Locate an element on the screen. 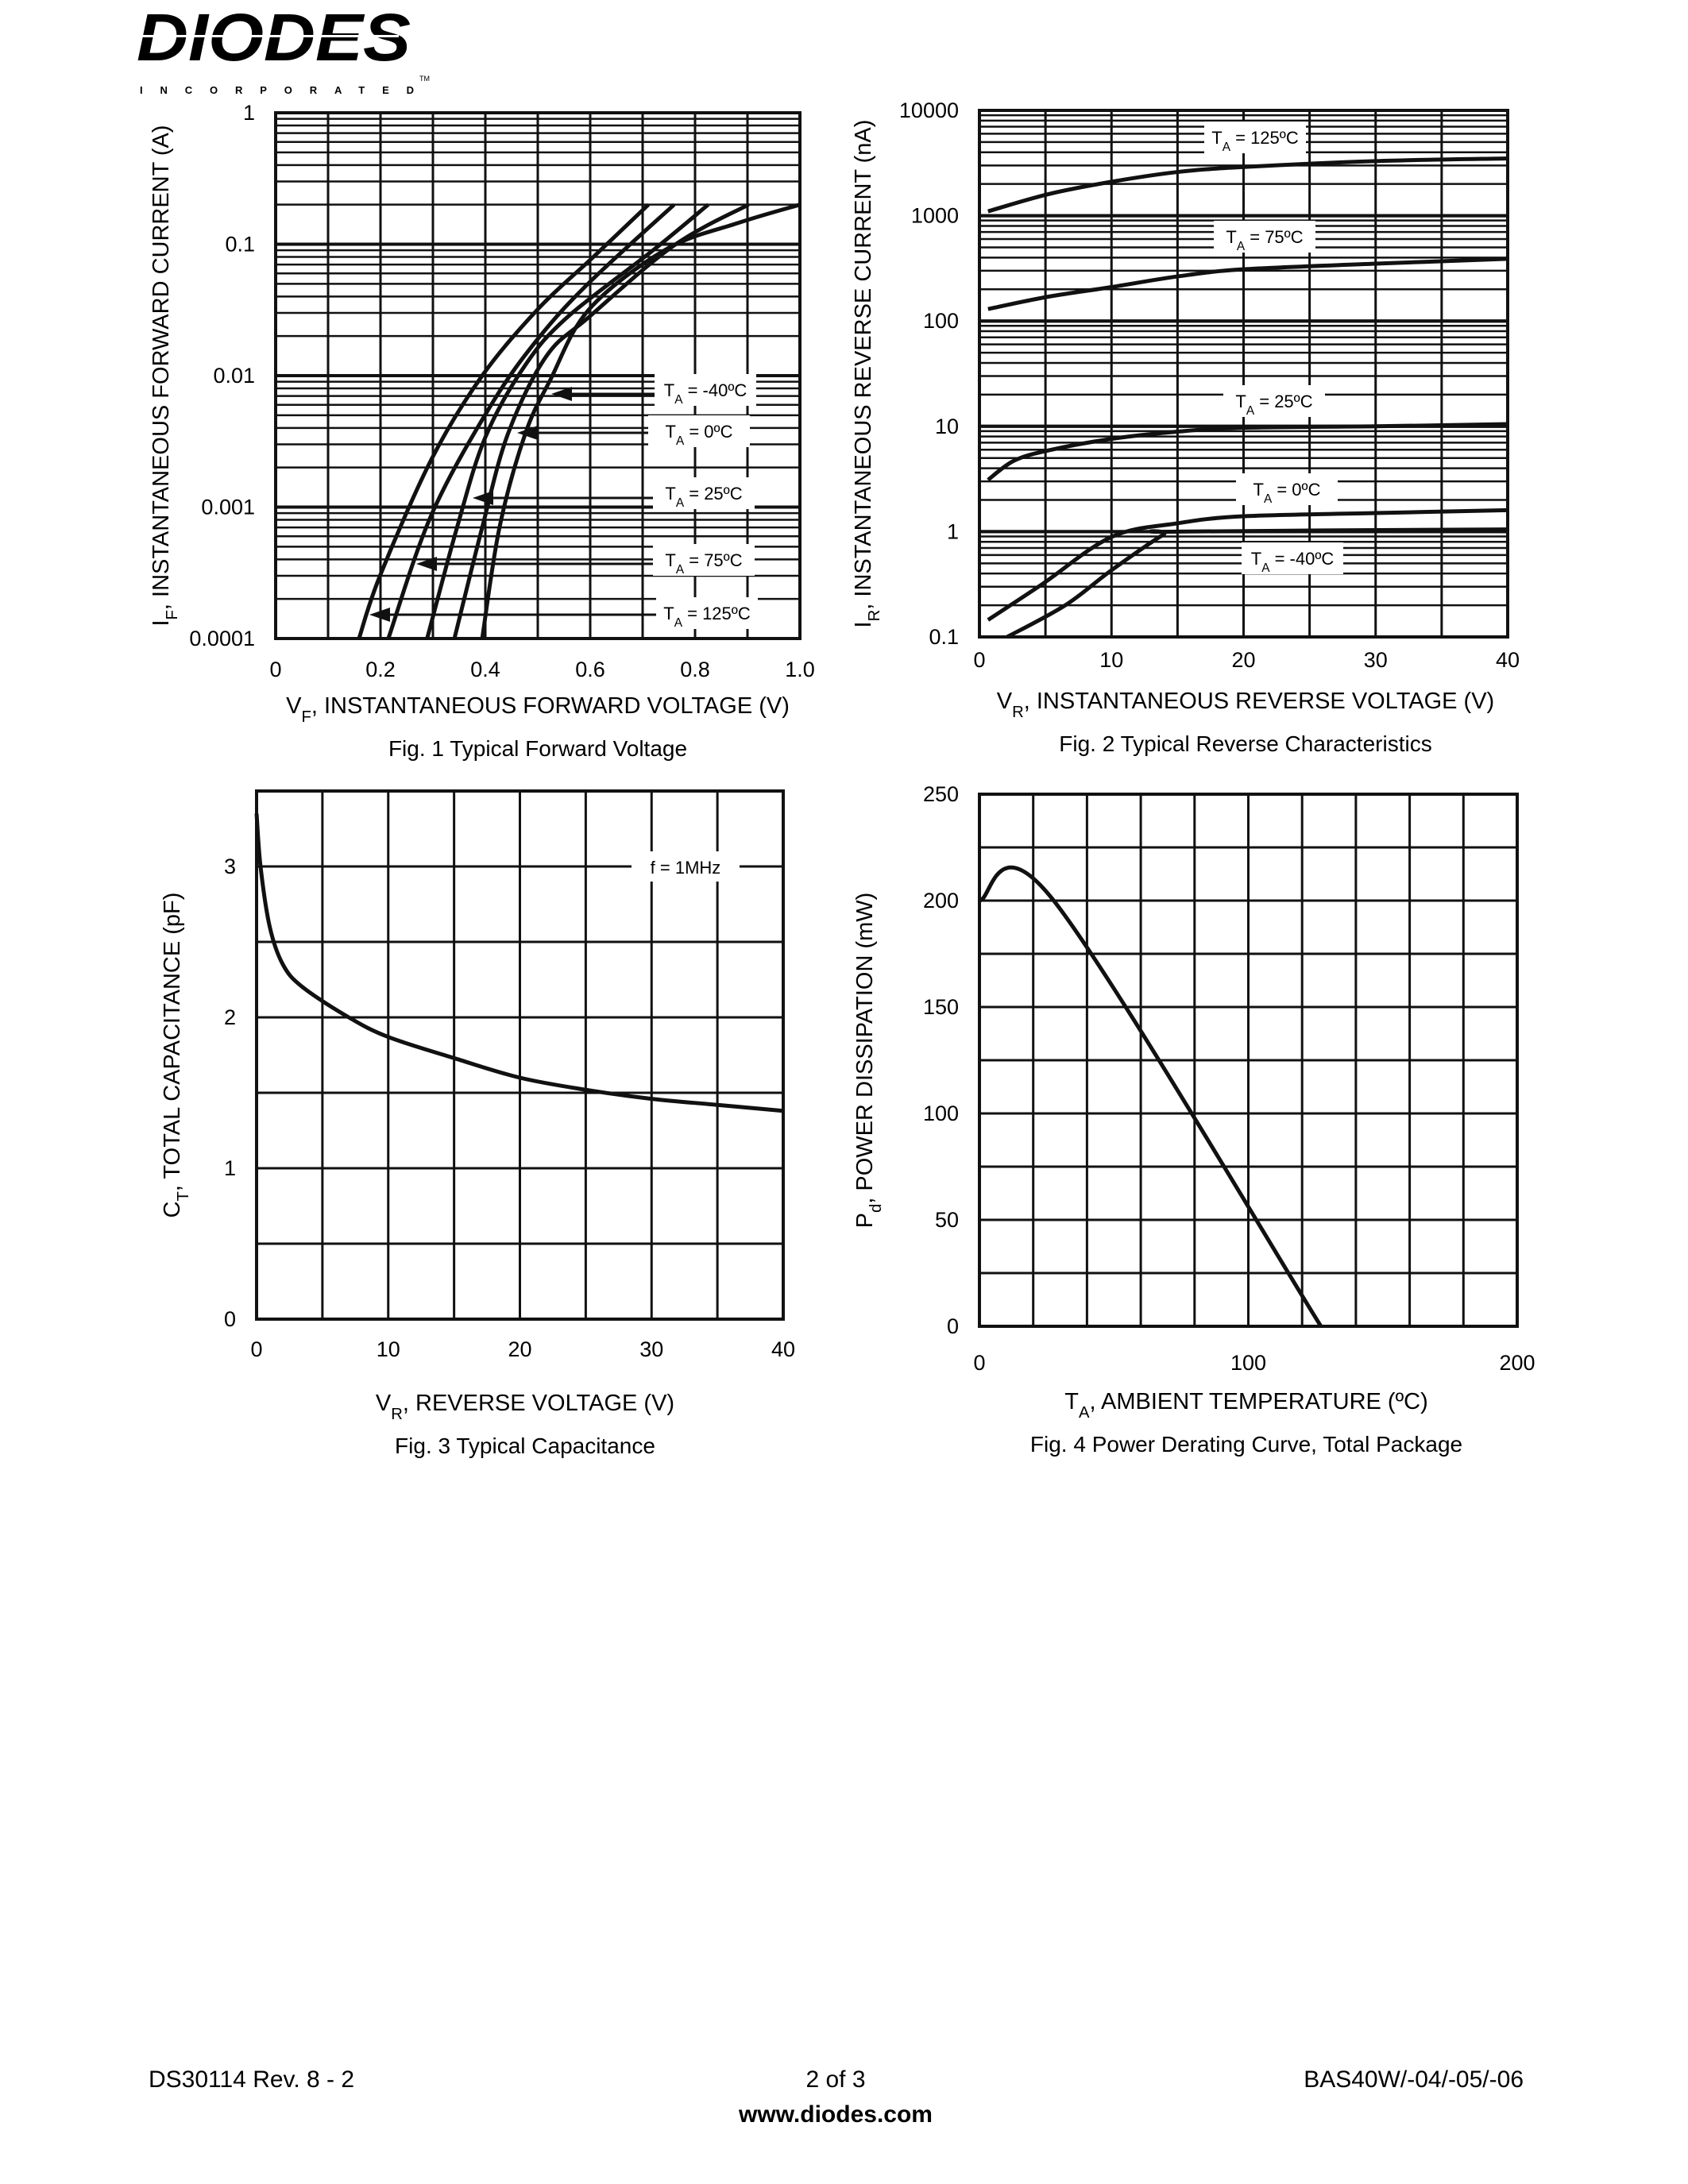  y-axis-label: IF, INSTANTANEOUS FORWARD CURRENT (A) is located at coordinates (165, 375).